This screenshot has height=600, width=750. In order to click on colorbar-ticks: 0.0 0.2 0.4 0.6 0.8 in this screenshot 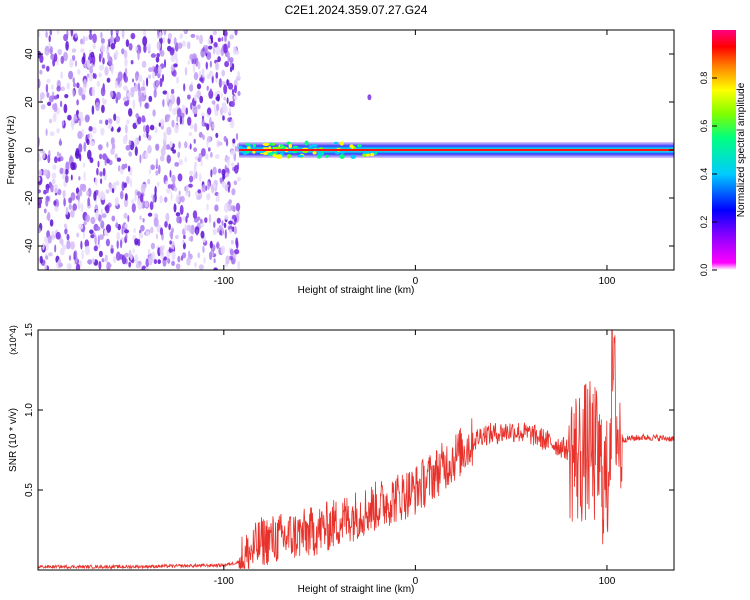, I will do `click(708, 174)`.